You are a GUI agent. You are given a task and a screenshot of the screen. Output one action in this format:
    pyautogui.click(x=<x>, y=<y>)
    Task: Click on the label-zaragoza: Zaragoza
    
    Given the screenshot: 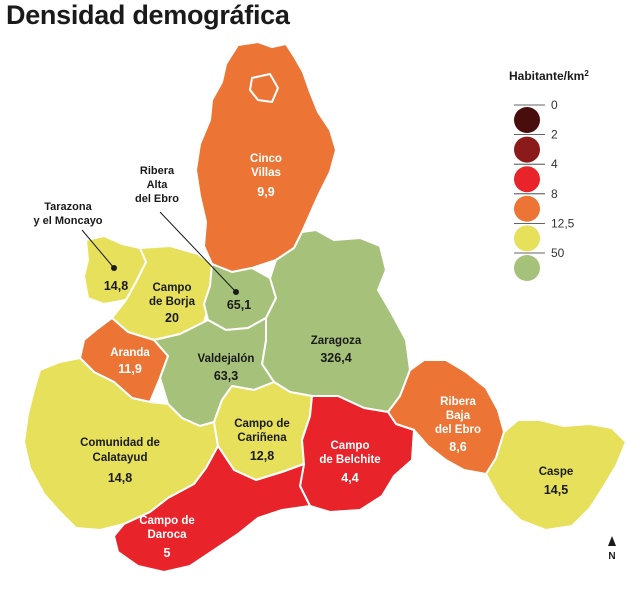 What is the action you would take?
    pyautogui.click(x=336, y=341)
    